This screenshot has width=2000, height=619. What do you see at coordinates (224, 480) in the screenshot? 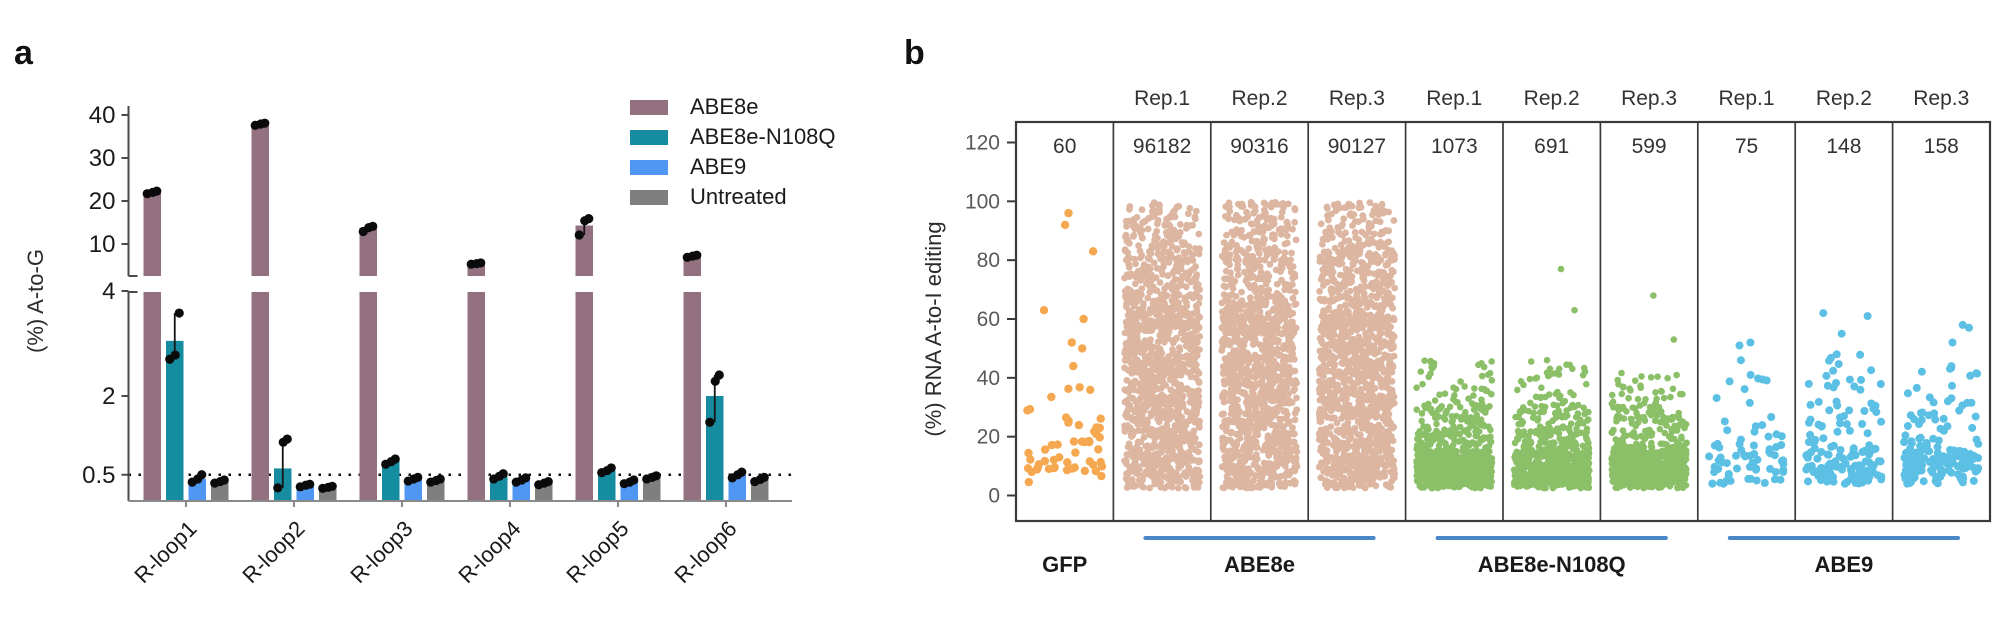
I see `replicate-dot-Untreated-R-loop1` at bounding box center [224, 480].